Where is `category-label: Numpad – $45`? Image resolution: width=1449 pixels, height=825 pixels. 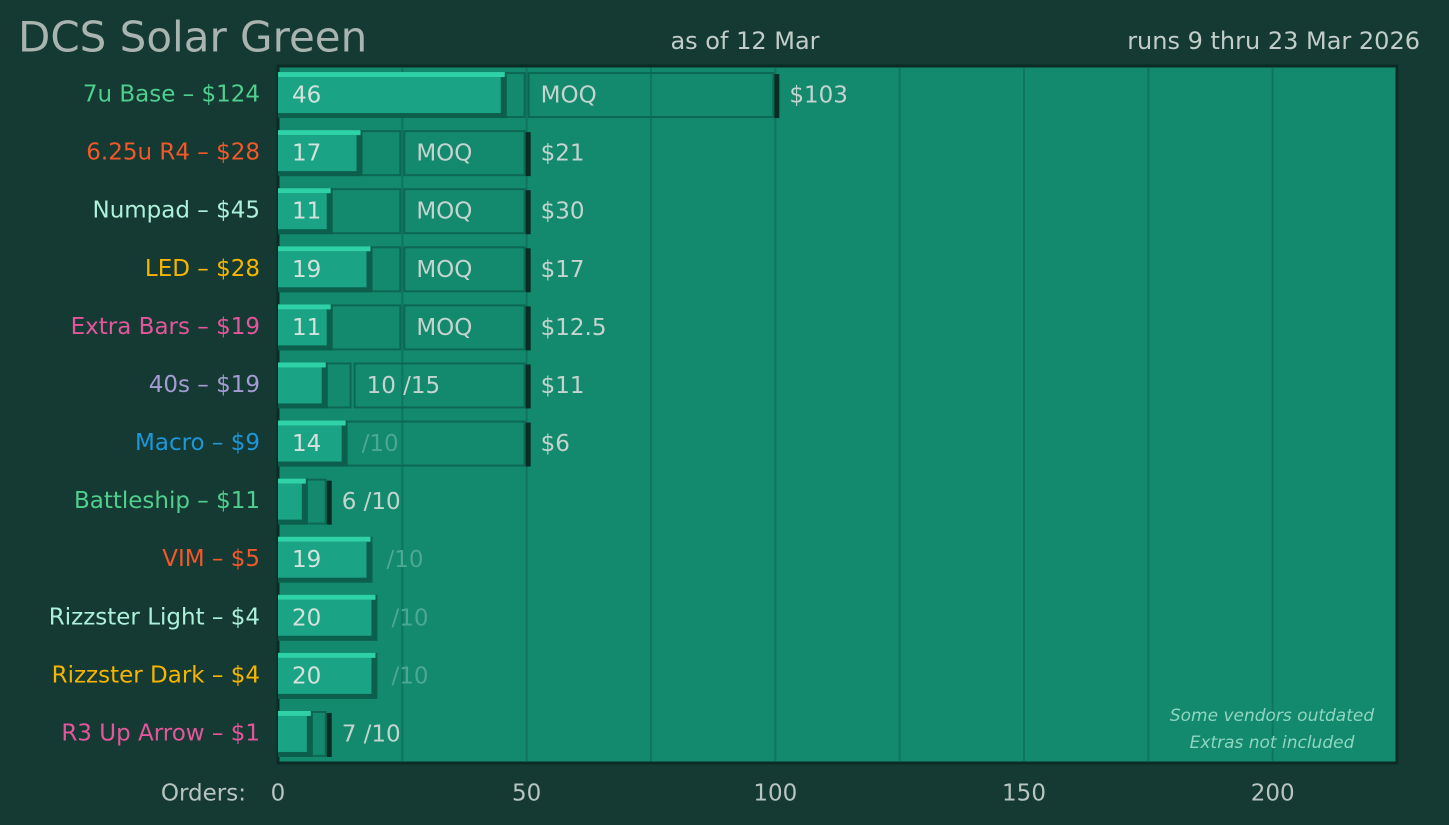
category-label: Numpad – $45 is located at coordinates (176, 211).